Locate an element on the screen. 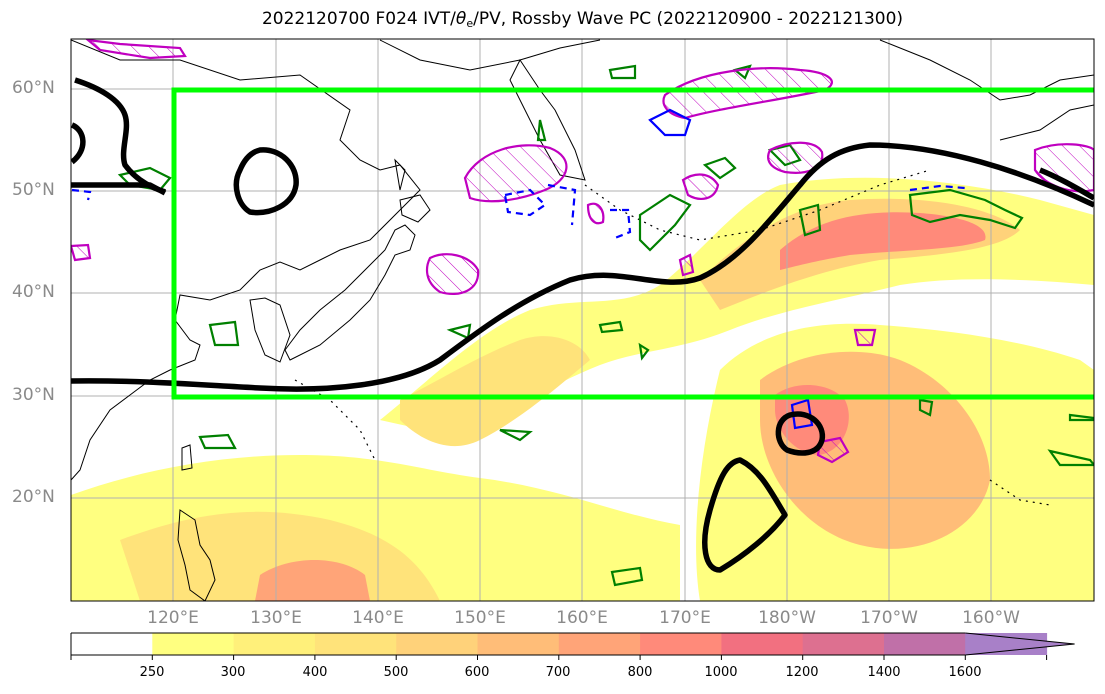 This screenshot has height=694, width=1105. colorbar-label-250: 250 is located at coordinates (152, 672).